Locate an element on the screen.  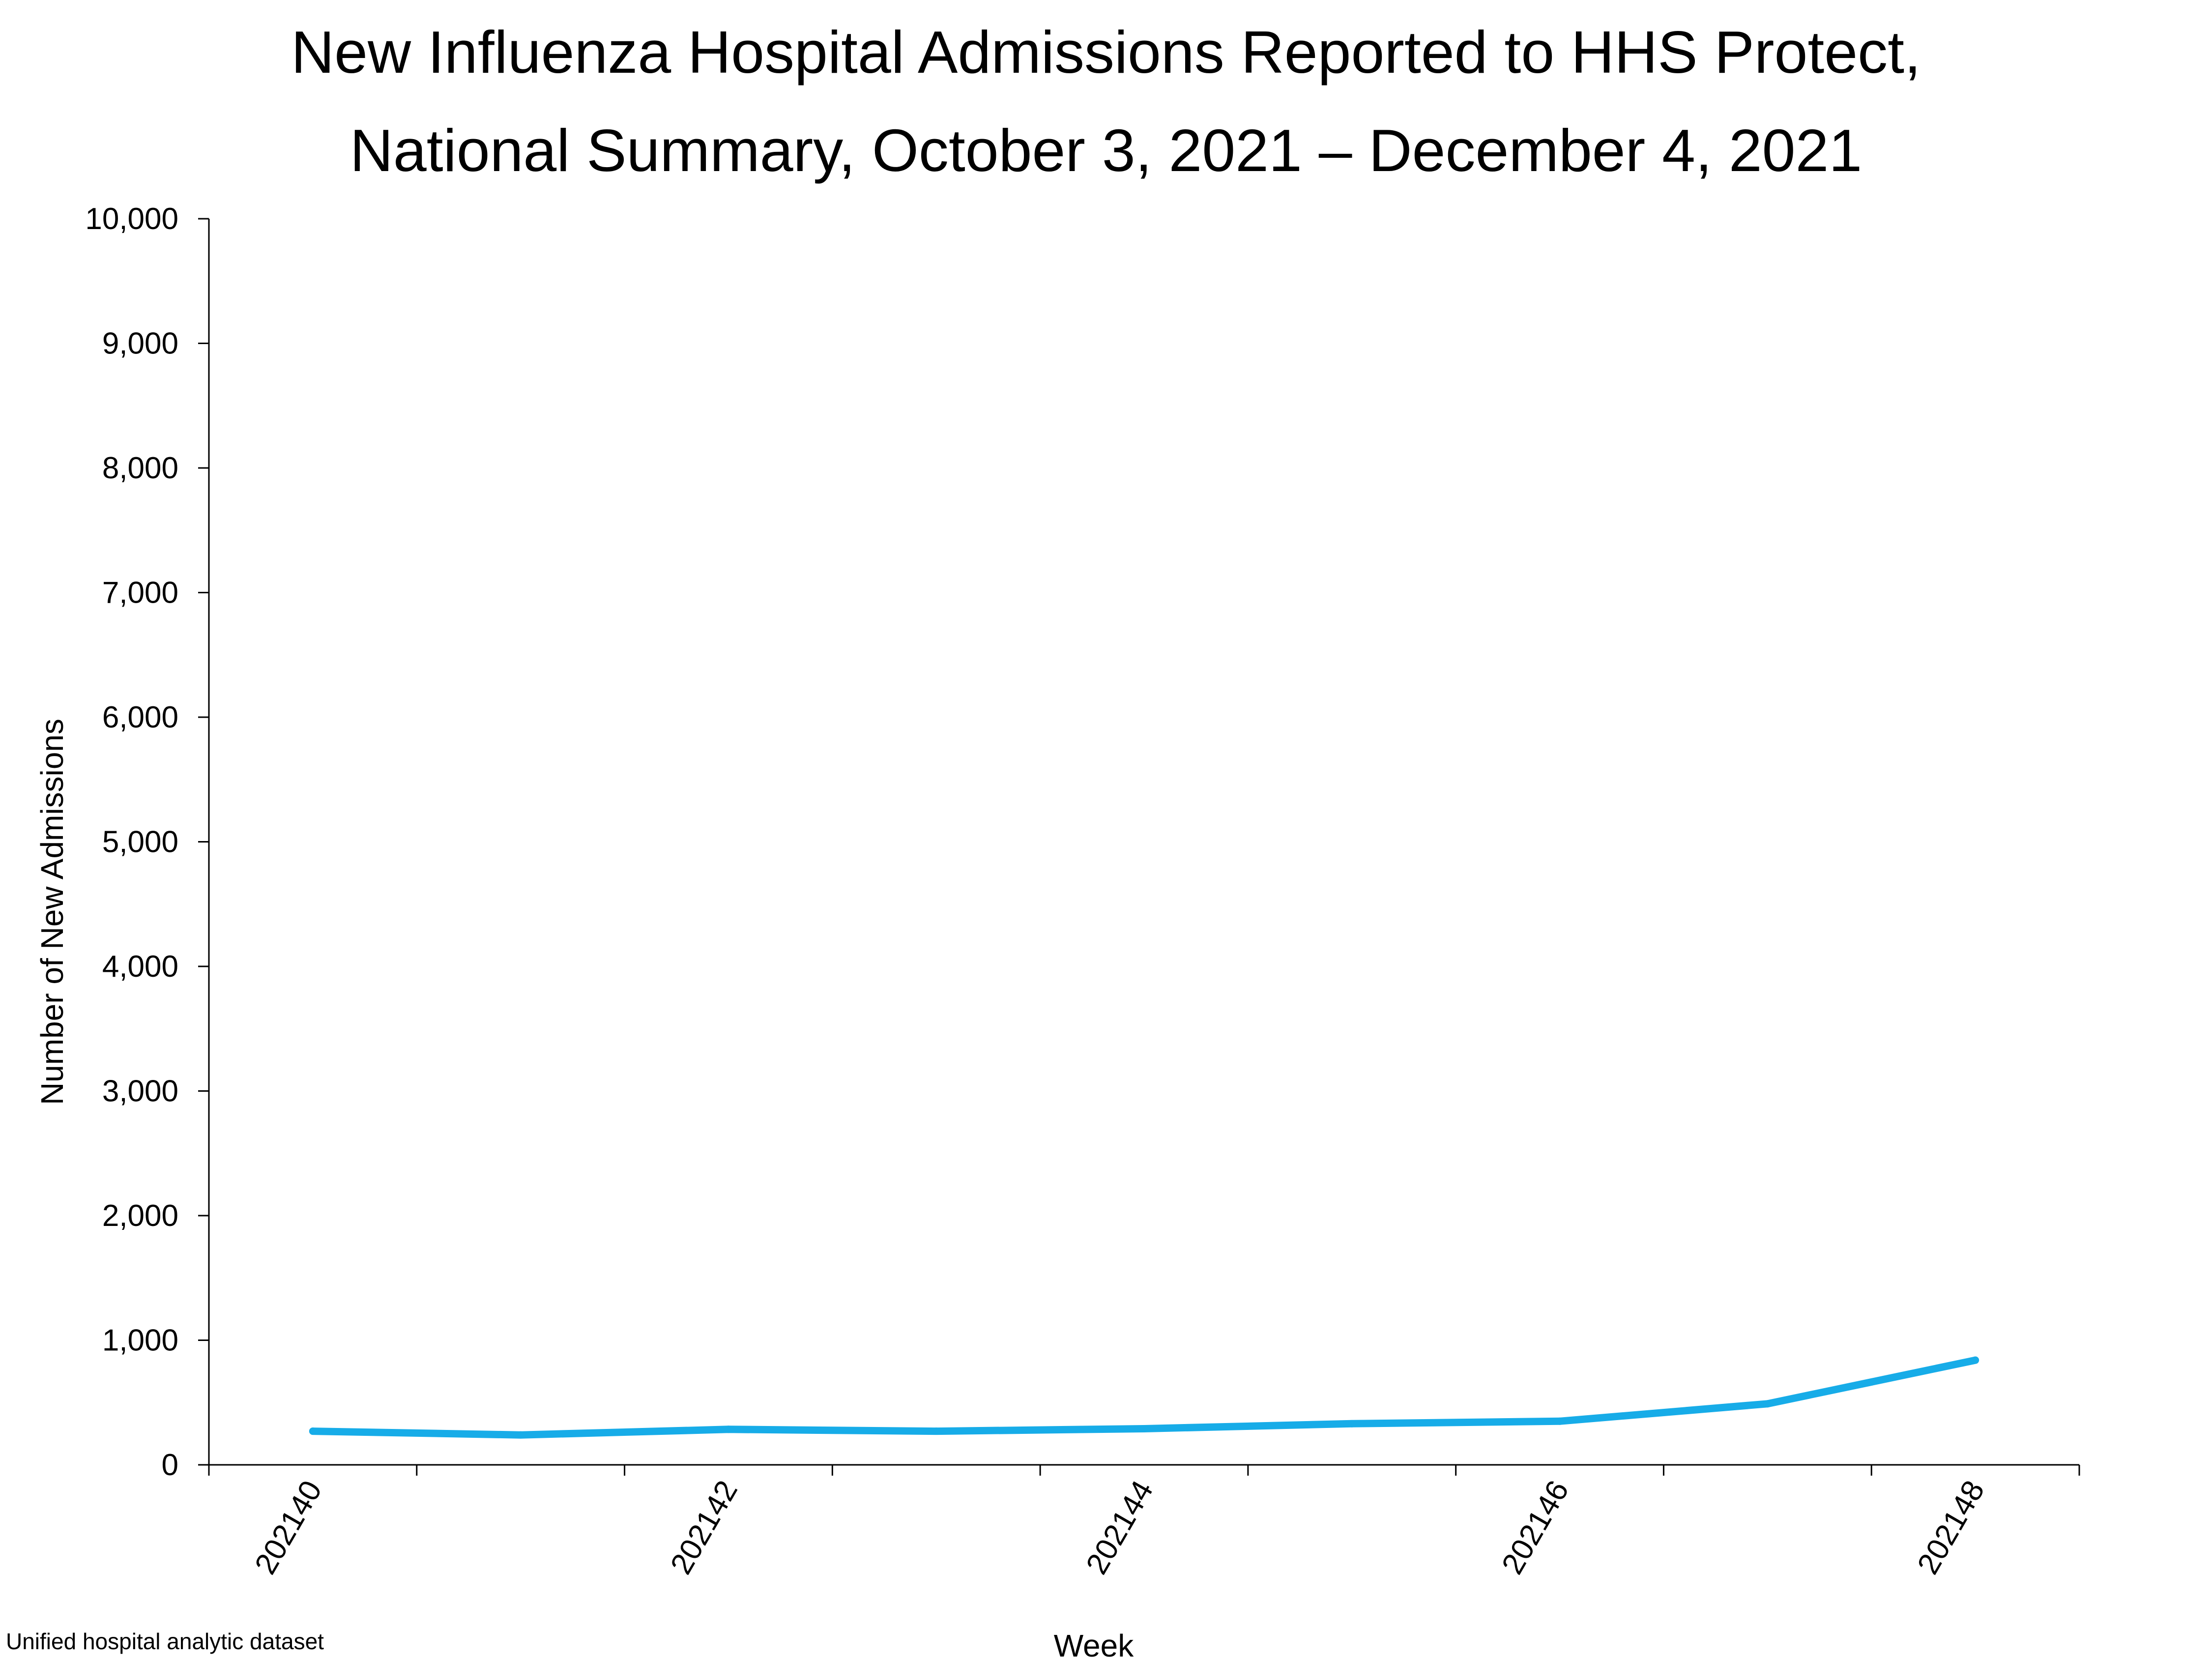
x-tick-label: 202140 is located at coordinates (288, 1527).